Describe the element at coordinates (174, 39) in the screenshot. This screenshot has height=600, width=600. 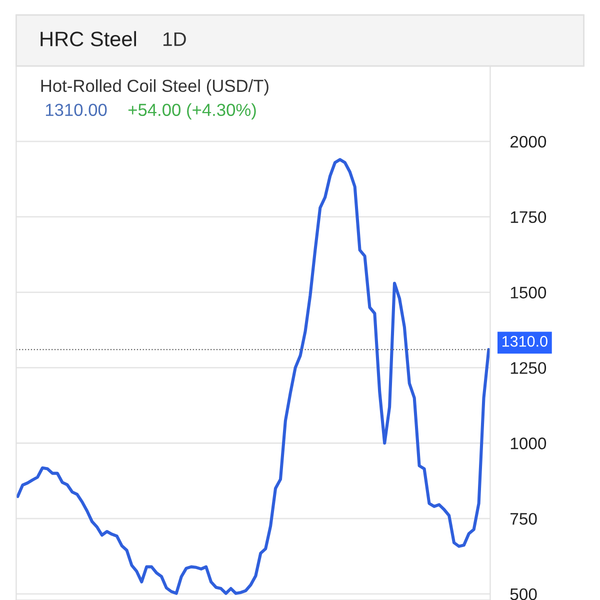
I see `text: 1D` at that location.